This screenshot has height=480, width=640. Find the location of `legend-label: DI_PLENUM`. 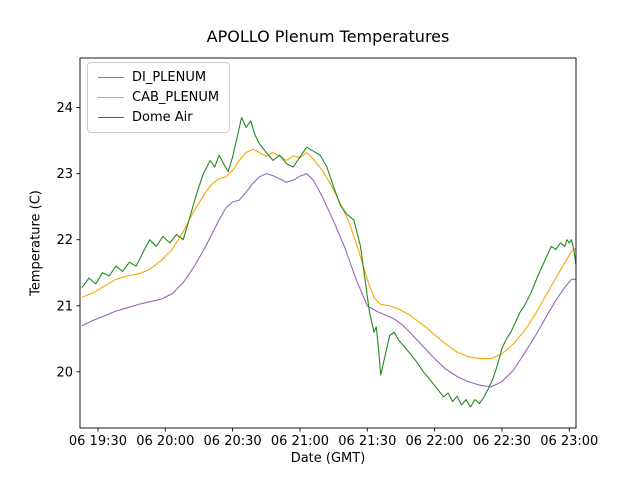

legend-label: DI_PLENUM is located at coordinates (169, 77).